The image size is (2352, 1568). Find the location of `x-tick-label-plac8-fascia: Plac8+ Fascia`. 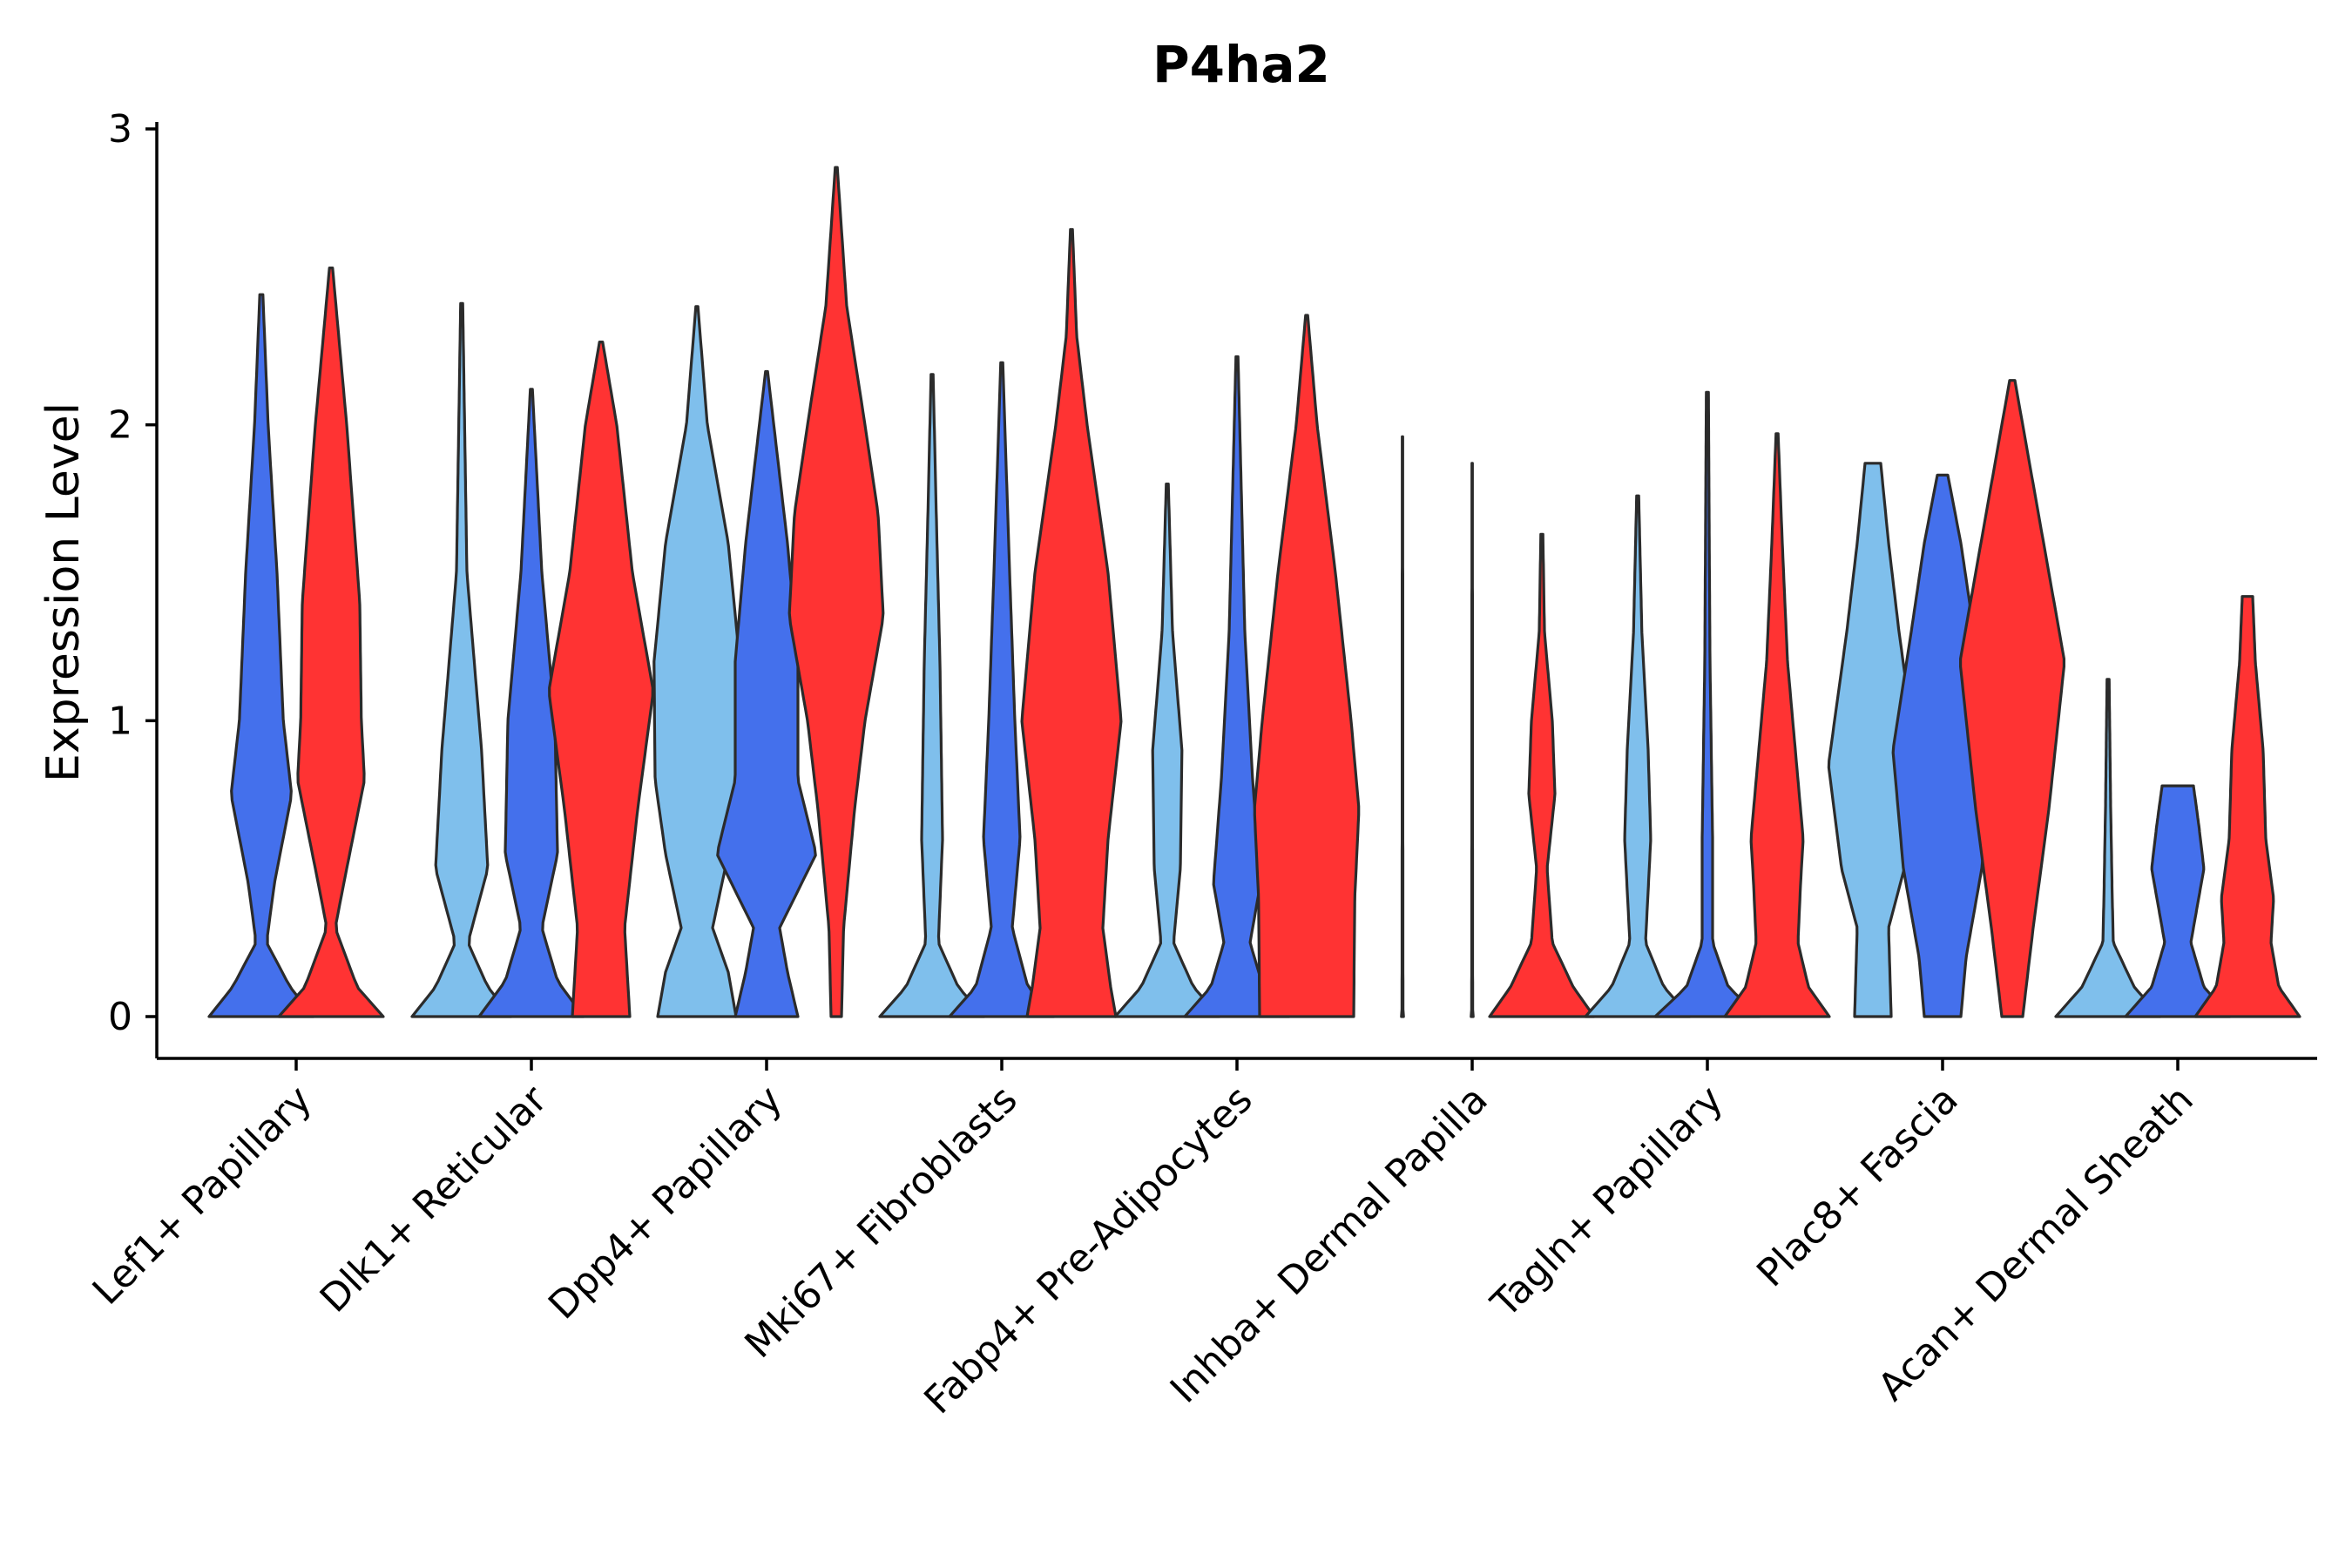

x-tick-label-plac8-fascia: Plac8+ Fascia is located at coordinates (1857, 1187).